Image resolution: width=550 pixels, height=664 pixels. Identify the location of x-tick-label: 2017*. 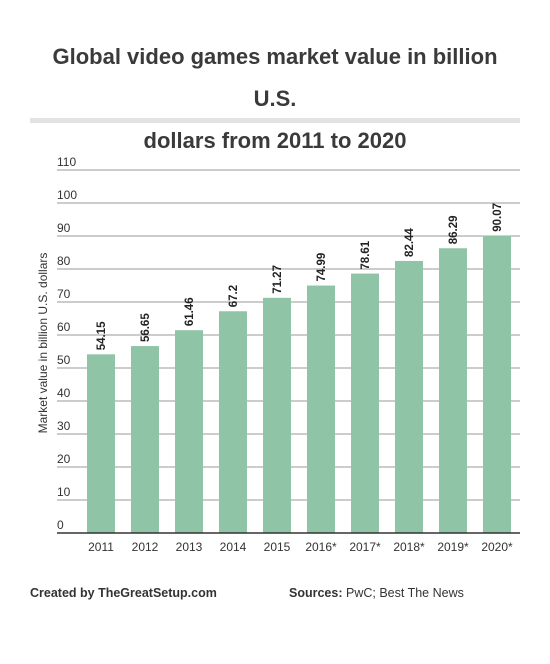
(365, 547).